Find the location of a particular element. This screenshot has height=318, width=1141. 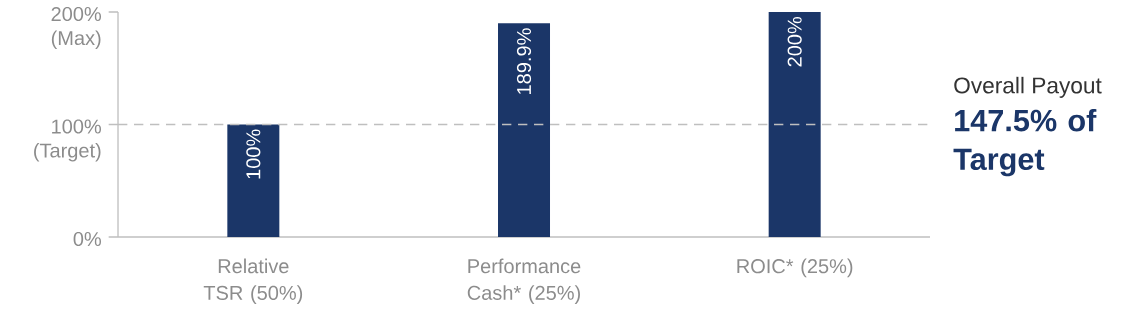

text: 147.5% of Target is located at coordinates (1025, 142).